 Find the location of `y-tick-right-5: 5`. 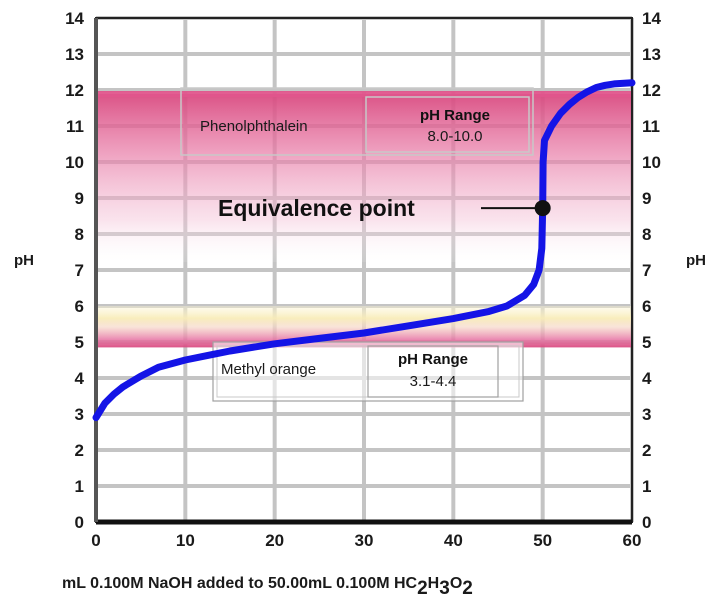

y-tick-right-5: 5 is located at coordinates (646, 342).